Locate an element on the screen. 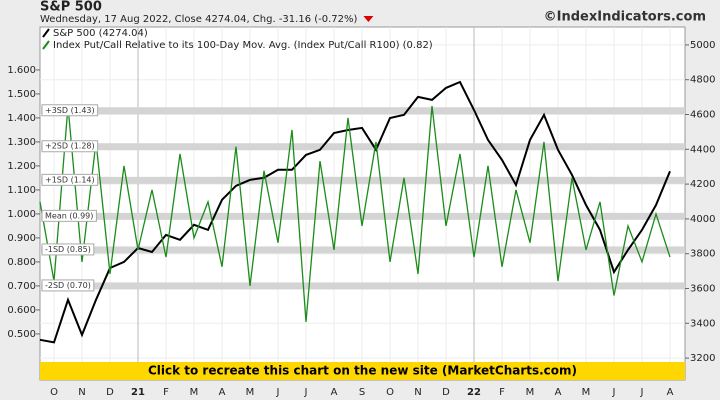  x-tick-label: 21 is located at coordinates (138, 392).